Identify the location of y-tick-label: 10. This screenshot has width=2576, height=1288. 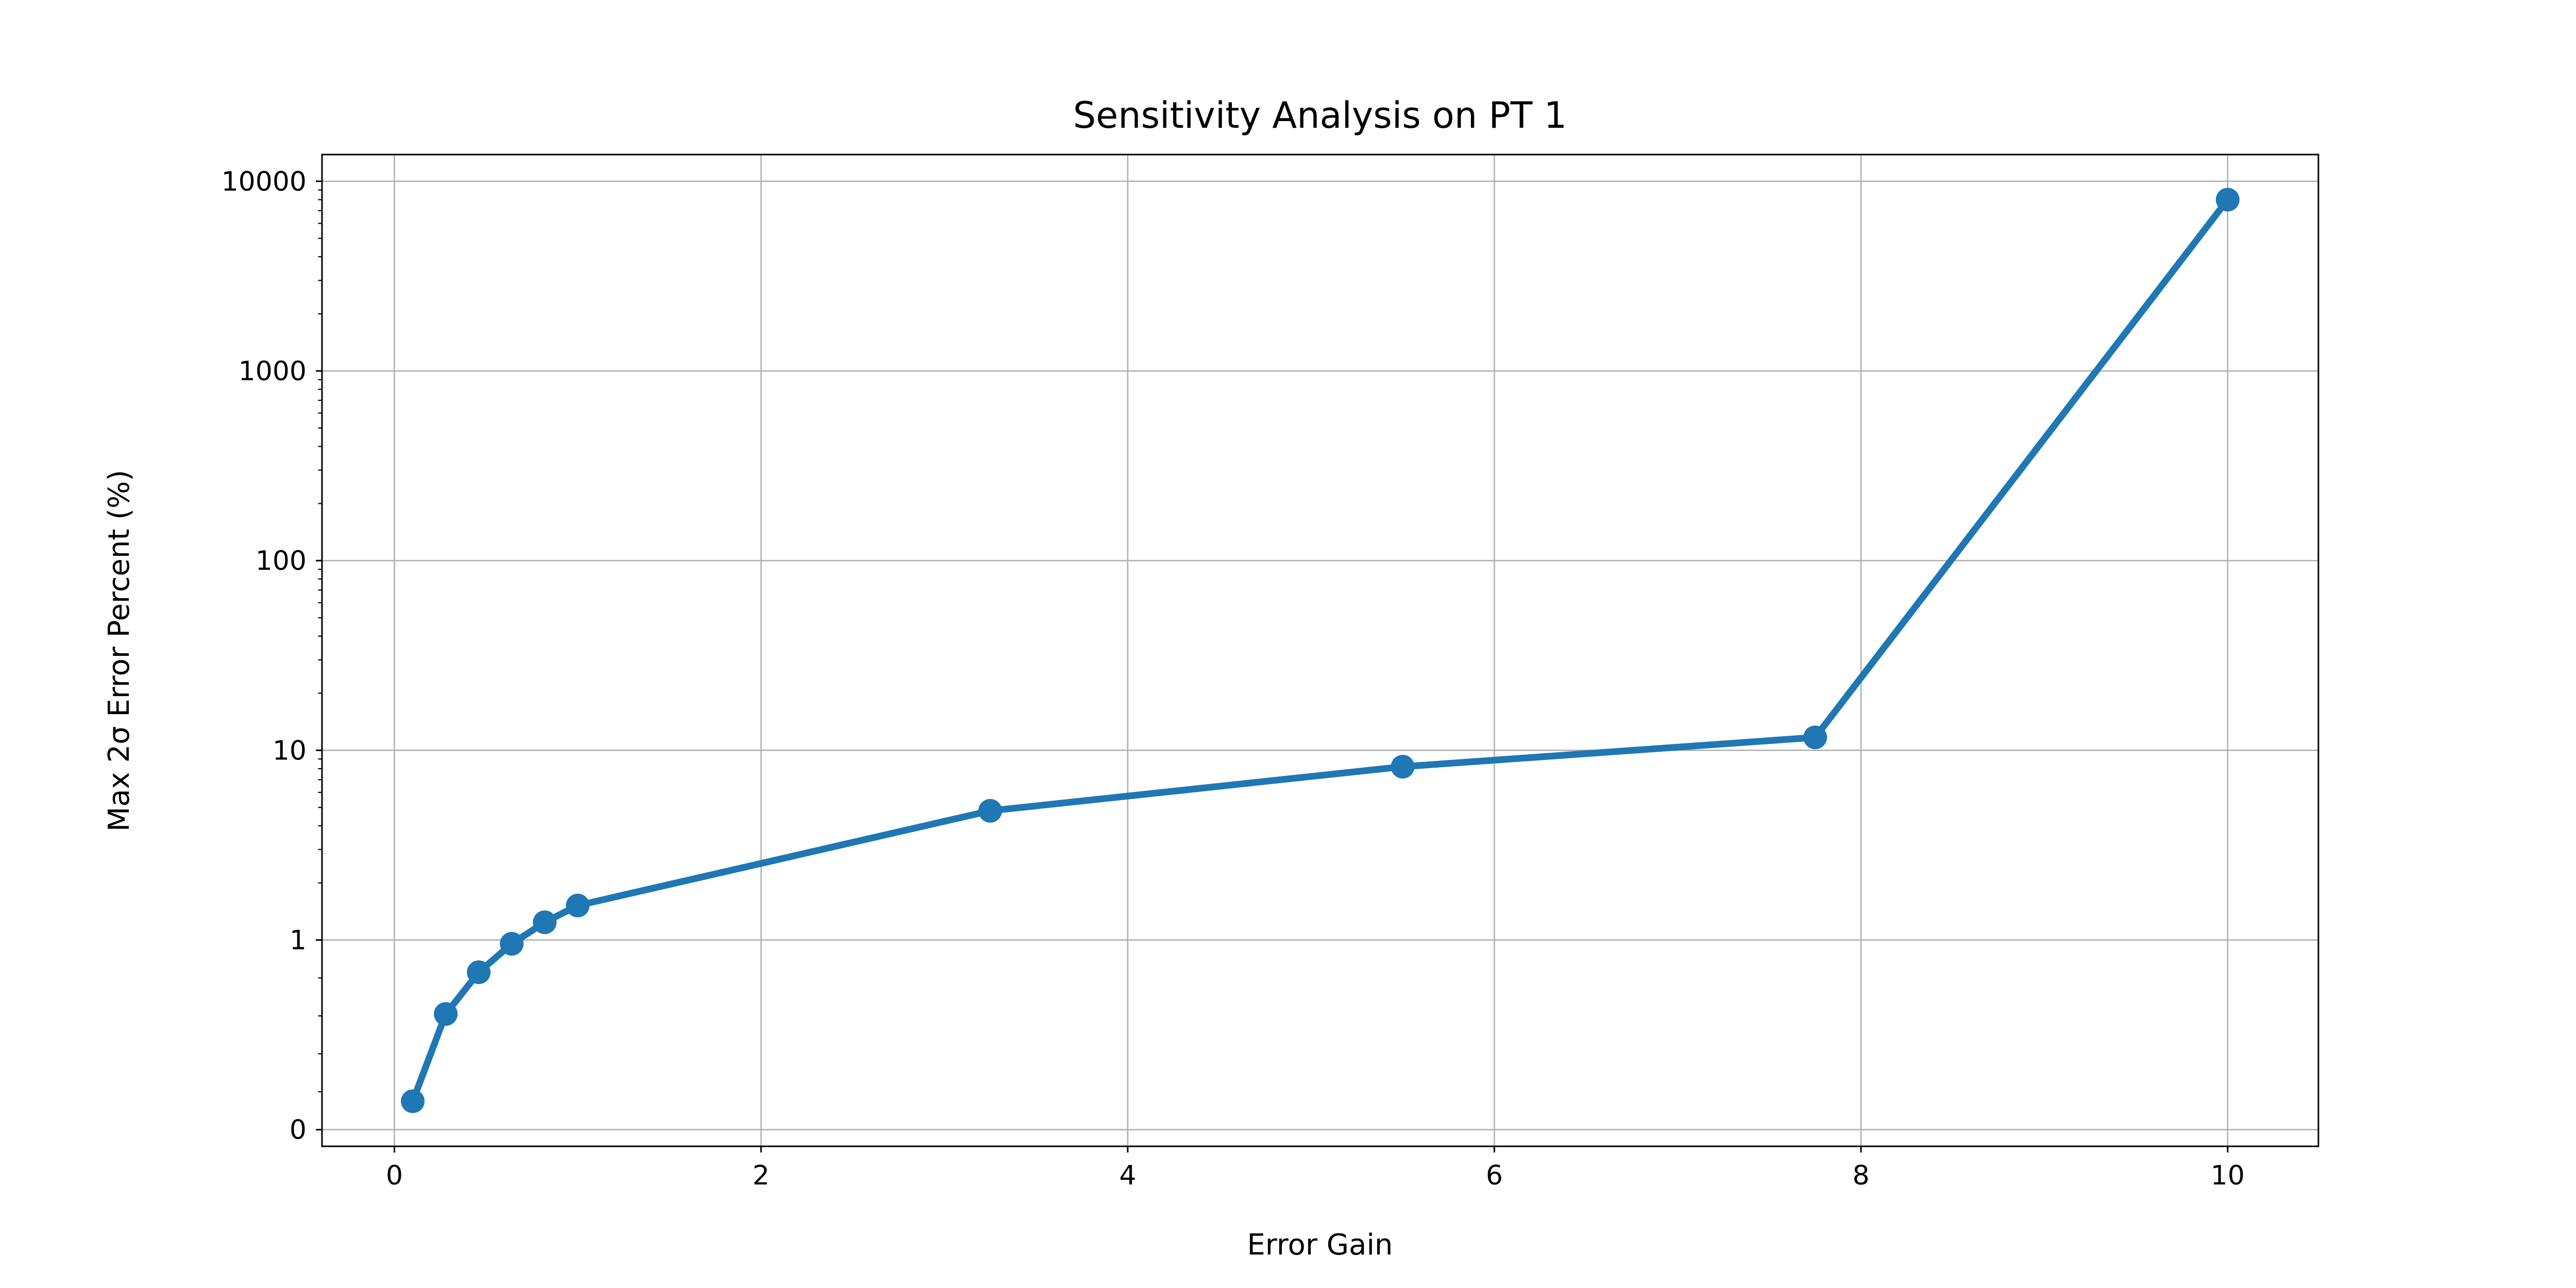
(290, 750).